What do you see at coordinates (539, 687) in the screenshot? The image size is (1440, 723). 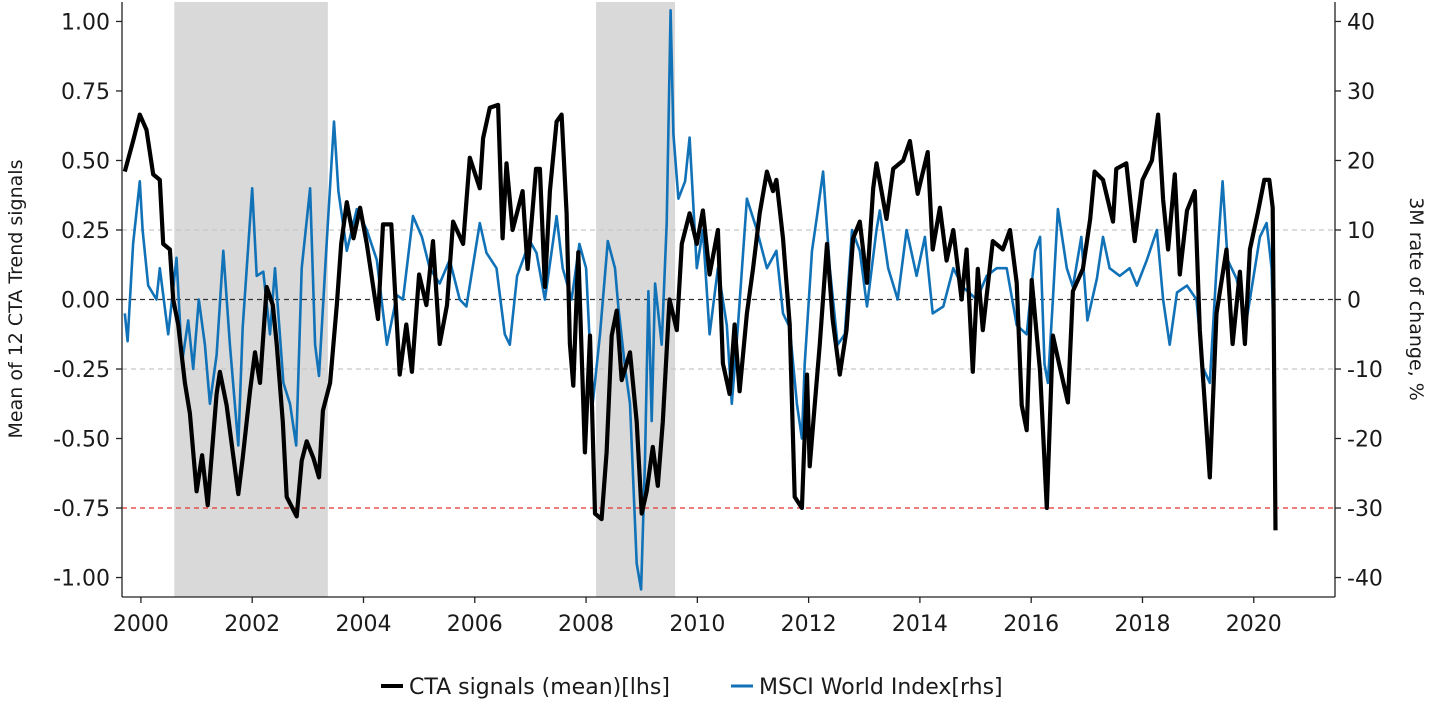 I see `legend-label-cta: CTA signals (mean)[lhs]` at bounding box center [539, 687].